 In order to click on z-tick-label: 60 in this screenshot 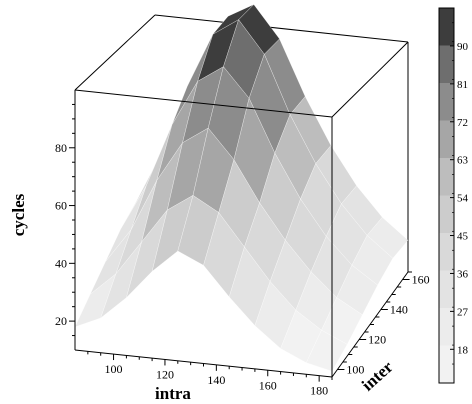, I will do `click(61, 206)`.